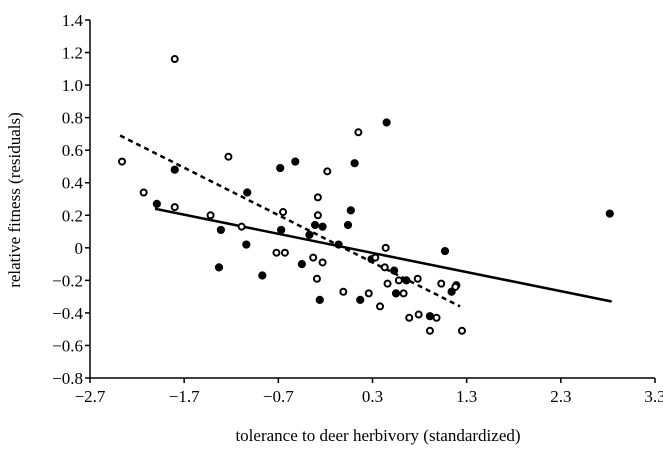 This screenshot has height=452, width=663. What do you see at coordinates (90, 396) in the screenshot?
I see `x-tick-label: −2.7` at bounding box center [90, 396].